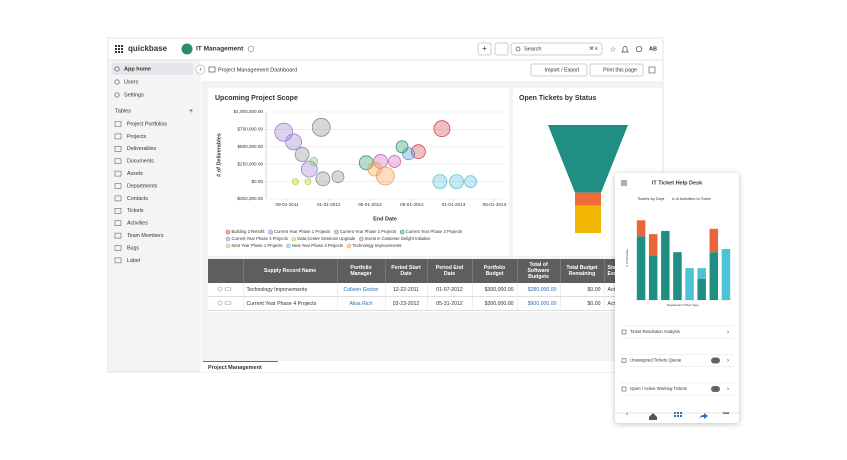 This screenshot has height=460, width=847. What do you see at coordinates (135, 174) in the screenshot?
I see `table-item: Assets` at bounding box center [135, 174].